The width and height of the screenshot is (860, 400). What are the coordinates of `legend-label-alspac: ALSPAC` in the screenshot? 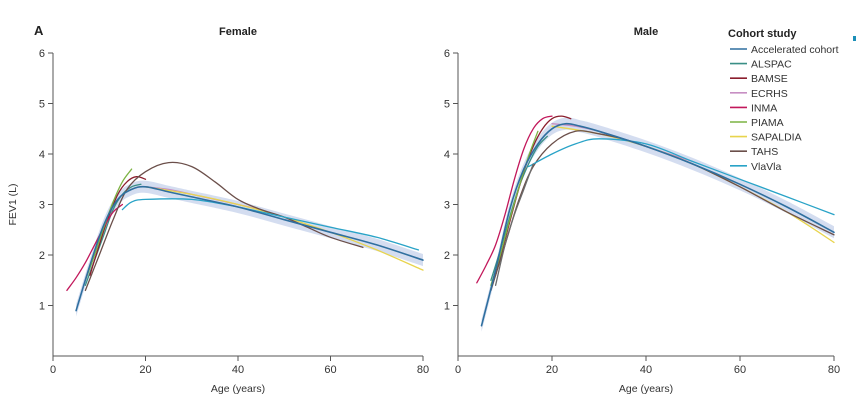 It's located at (771, 65).